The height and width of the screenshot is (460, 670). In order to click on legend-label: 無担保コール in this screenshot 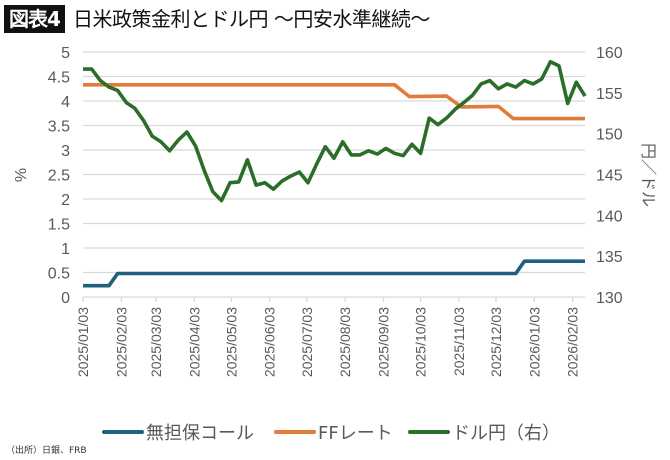, I will do `click(200, 433)`.